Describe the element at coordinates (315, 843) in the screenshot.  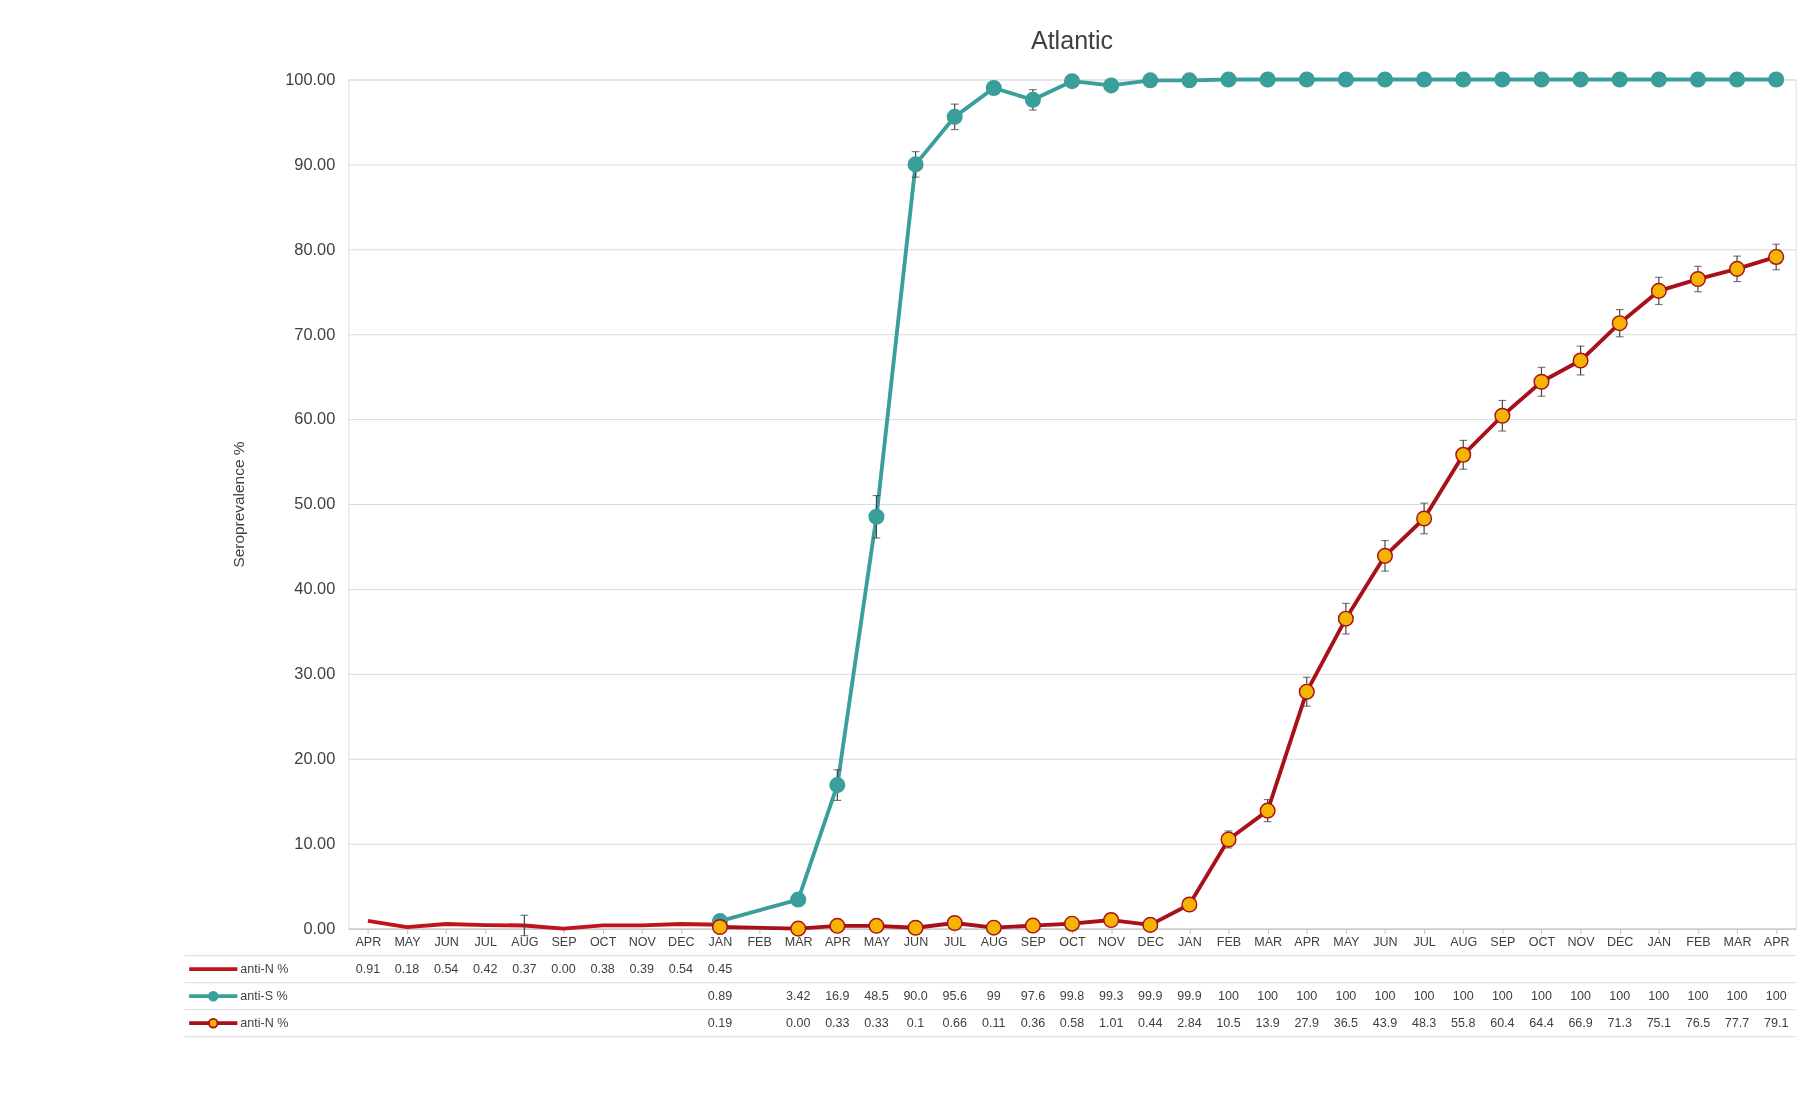
I see `y-tick-label: 10.00` at that location.